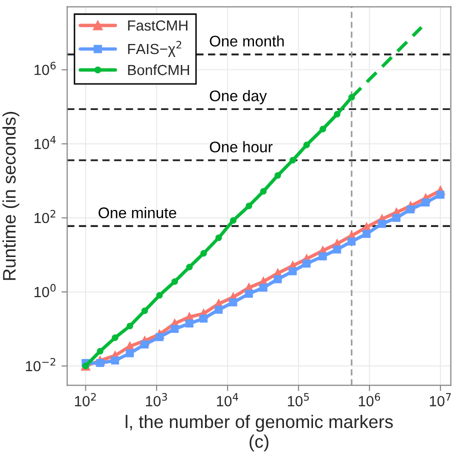 Image resolution: width=454 pixels, height=456 pixels. I want to click on y-tick-label: 10$^{6}$, so click(45, 69).